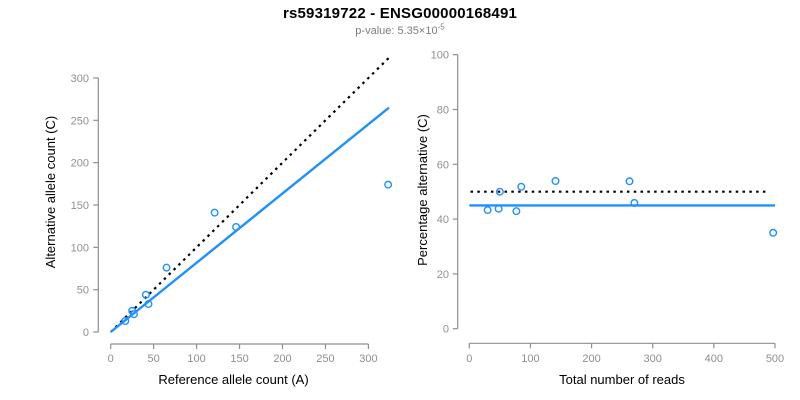 Image resolution: width=800 pixels, height=400 pixels. Describe the element at coordinates (443, 165) in the screenshot. I see `y-tick-label: 60` at that location.